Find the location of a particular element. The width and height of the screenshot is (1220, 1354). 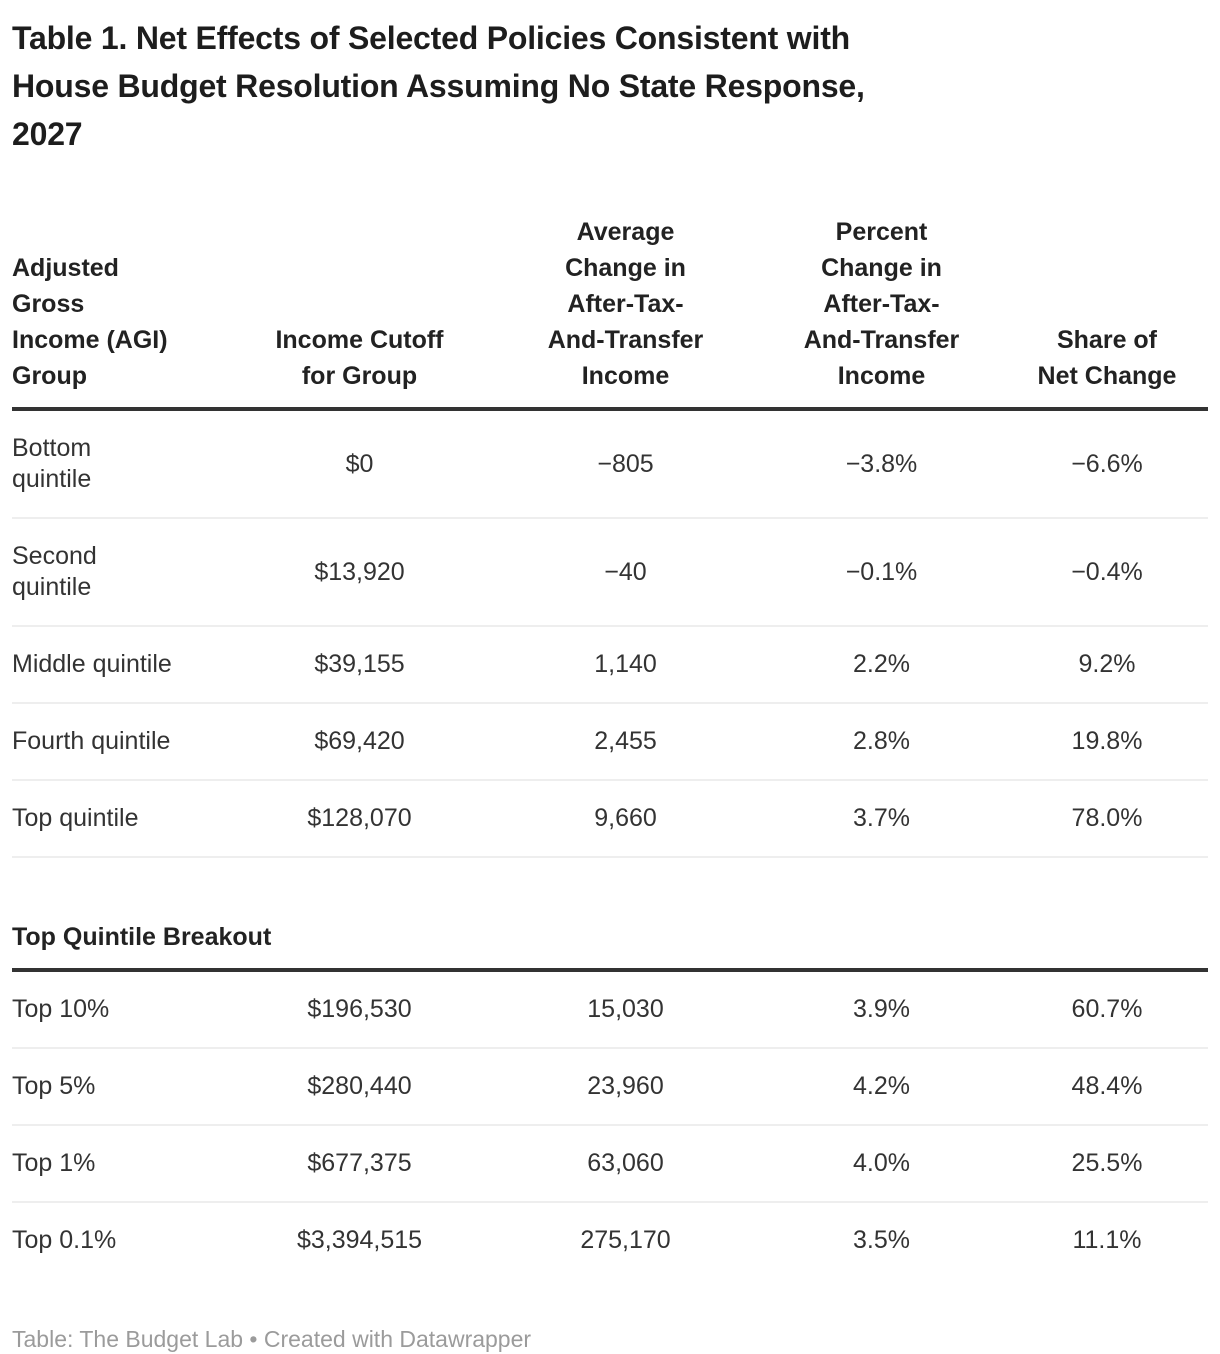

cell-share: 48.4% is located at coordinates (1107, 1087).